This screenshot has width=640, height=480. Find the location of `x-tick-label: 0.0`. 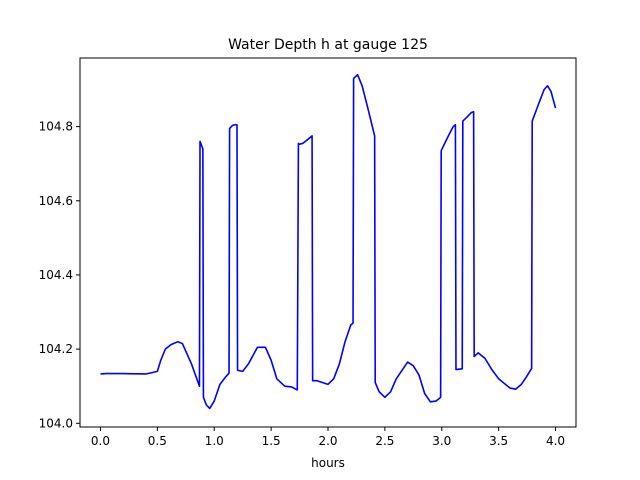

x-tick-label: 0.0 is located at coordinates (100, 441).